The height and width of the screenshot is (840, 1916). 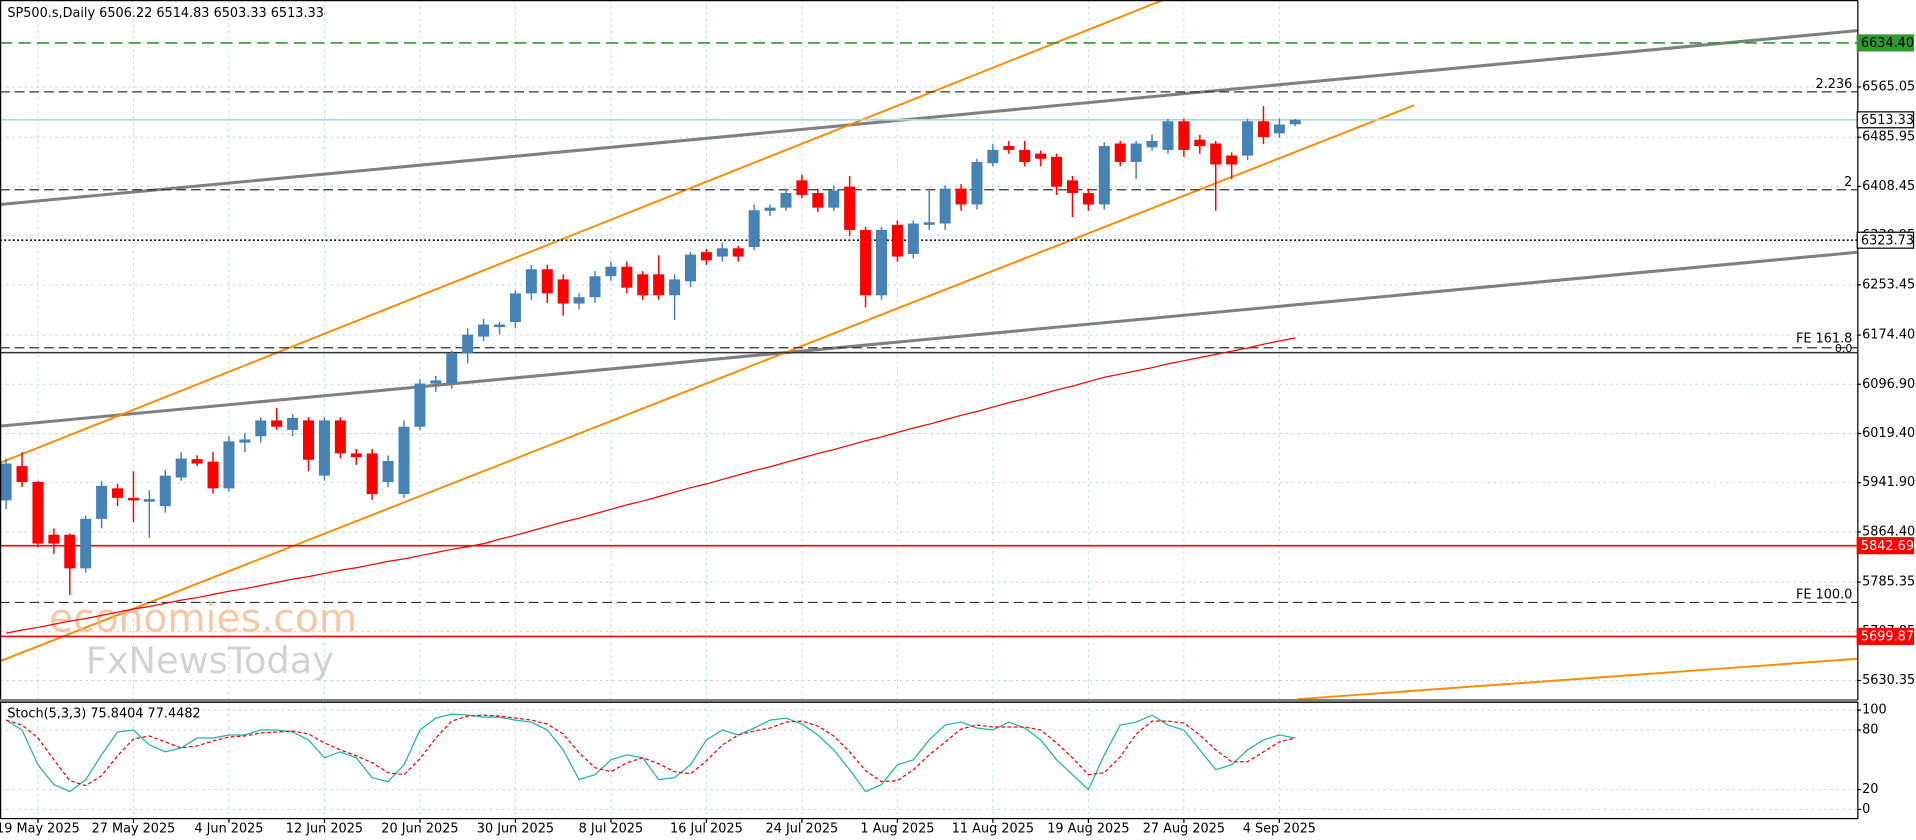 I want to click on y-tick-label: 5630.35, so click(x=1888, y=680).